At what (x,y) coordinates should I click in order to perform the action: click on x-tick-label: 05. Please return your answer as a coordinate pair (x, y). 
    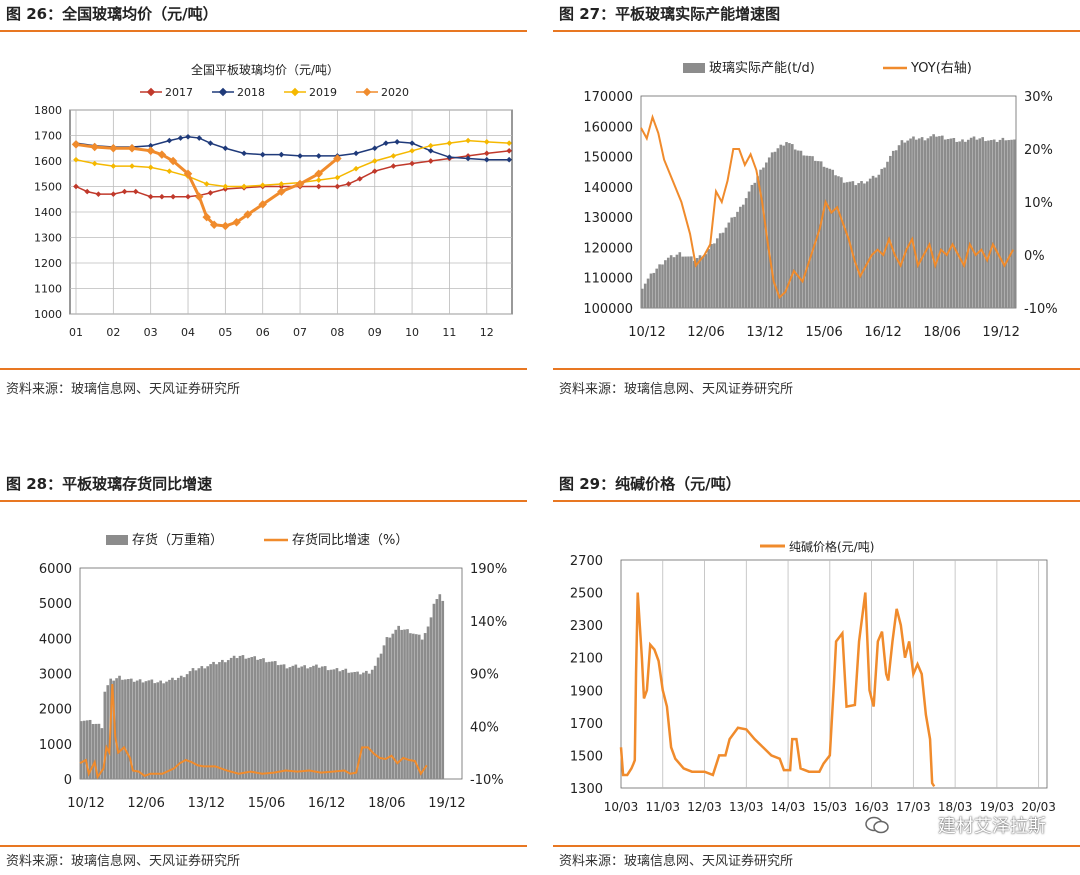
    Looking at the image, I should click on (225, 332).